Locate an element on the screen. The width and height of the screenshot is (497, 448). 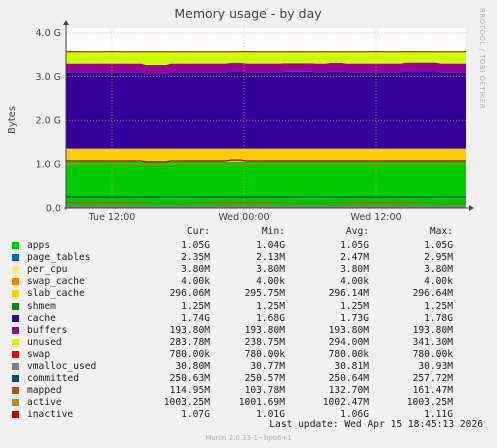
legend-series-name: swap_cache is located at coordinates (56, 282).